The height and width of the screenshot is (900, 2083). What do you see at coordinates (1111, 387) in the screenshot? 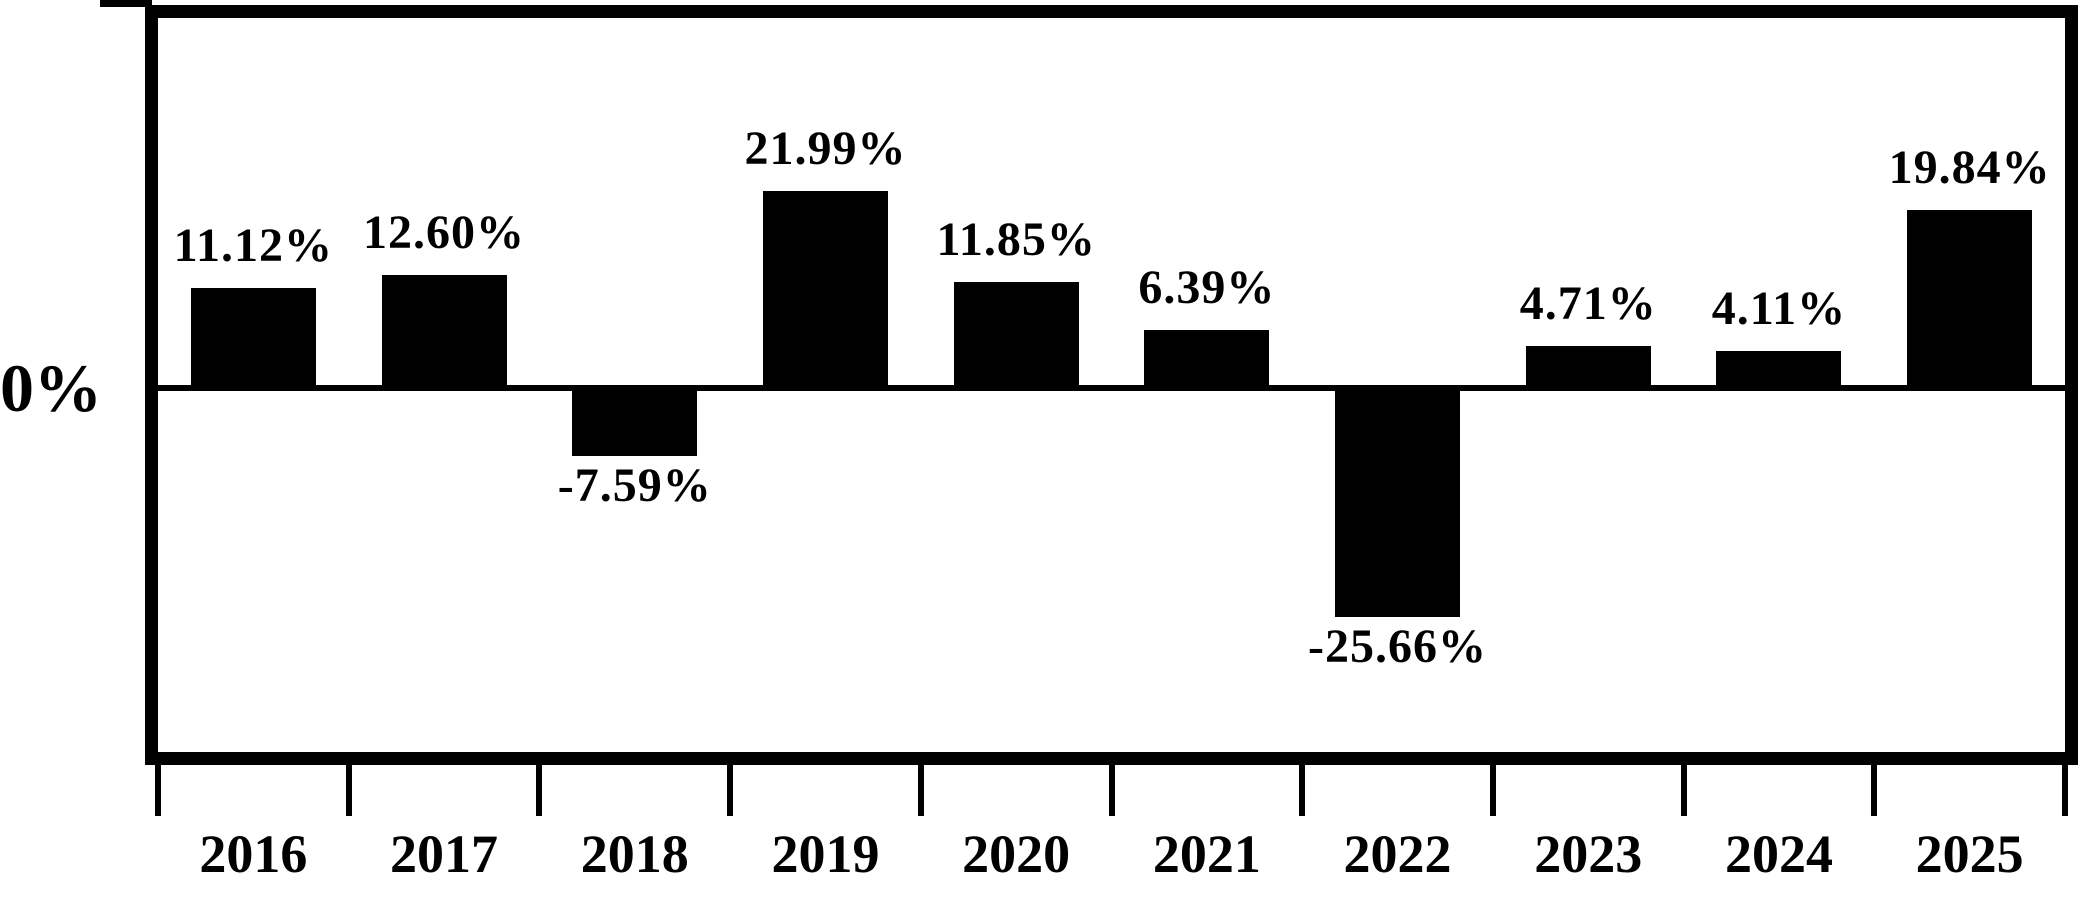
I see `zero-baseline` at bounding box center [1111, 387].